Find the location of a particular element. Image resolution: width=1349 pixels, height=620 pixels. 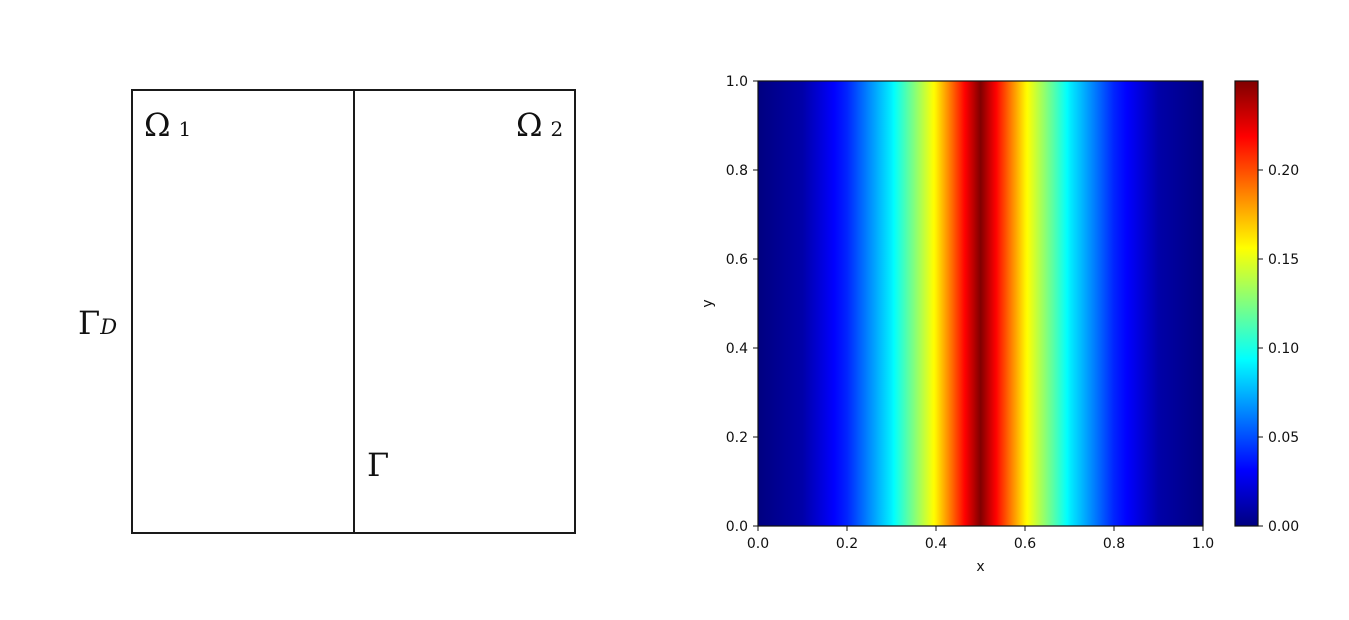

gamma-subscript: D is located at coordinates (109, 327).